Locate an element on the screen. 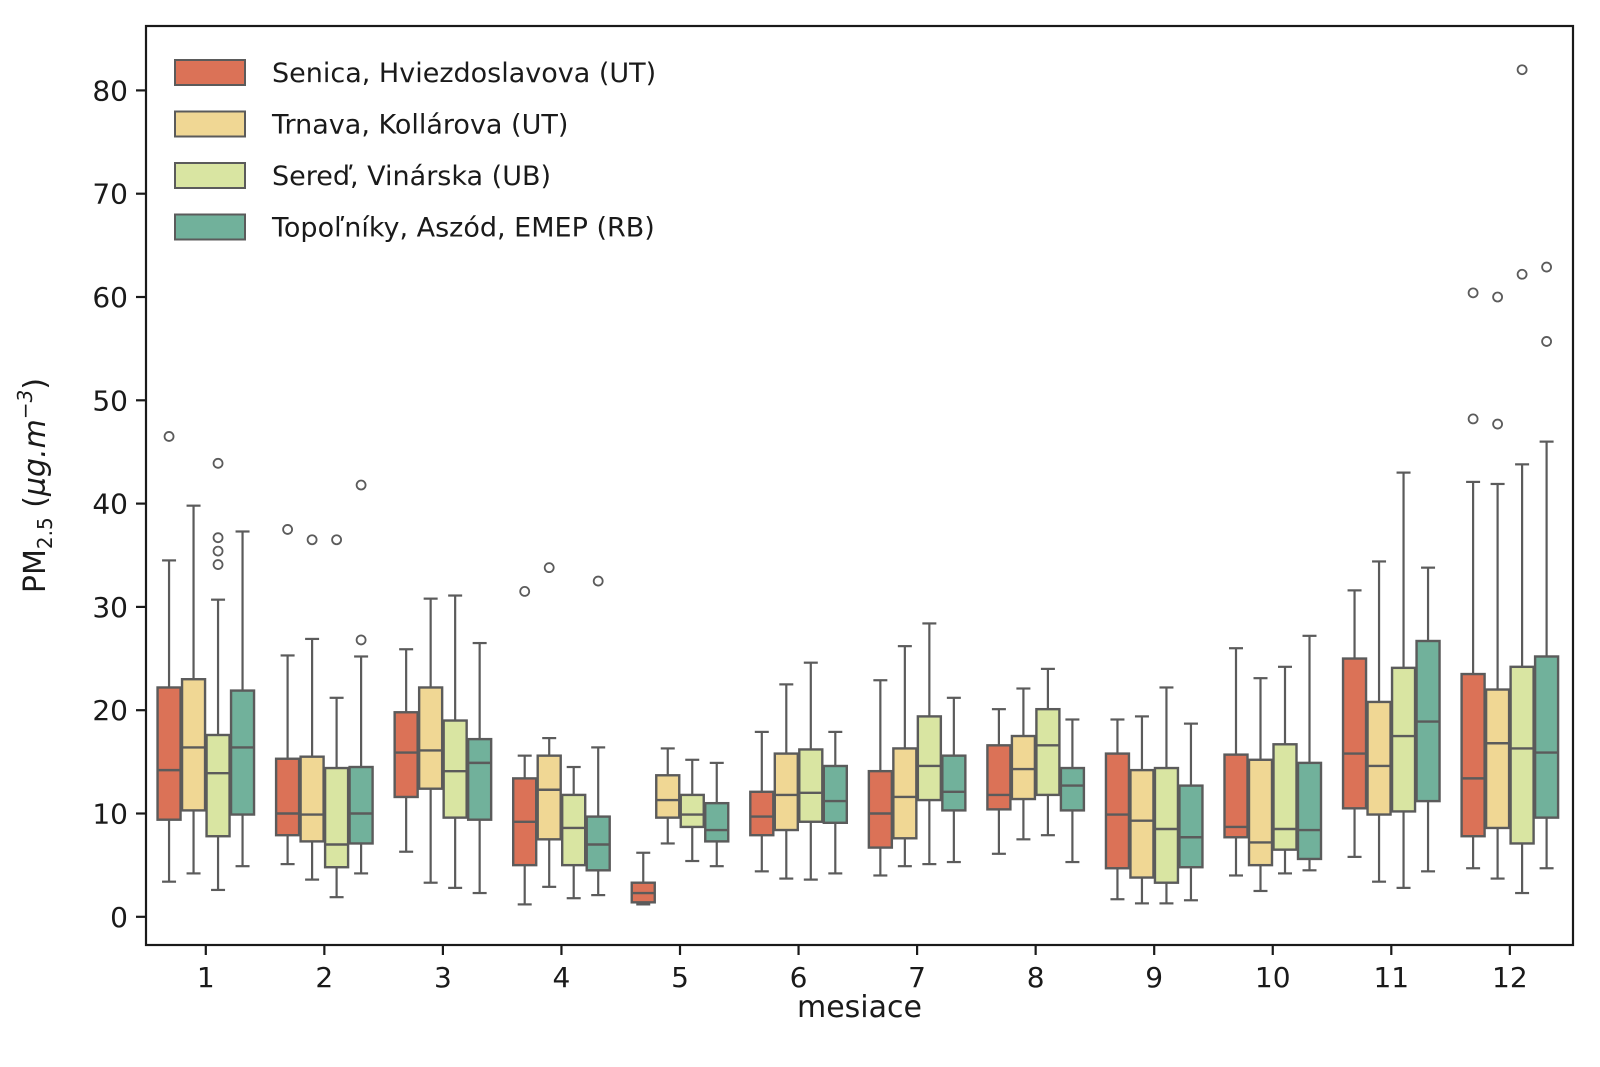 This screenshot has height=1067, width=1600. y-tick-label: 0 is located at coordinates (119, 917).